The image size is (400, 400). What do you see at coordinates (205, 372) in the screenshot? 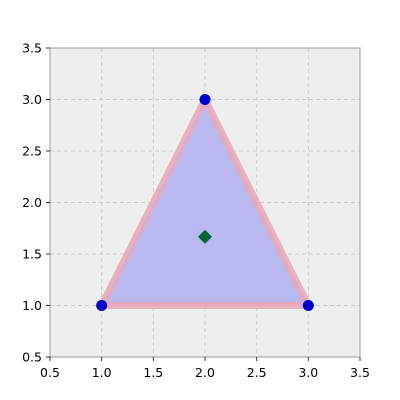
I see `x-tick-label: 2.0` at bounding box center [205, 372].